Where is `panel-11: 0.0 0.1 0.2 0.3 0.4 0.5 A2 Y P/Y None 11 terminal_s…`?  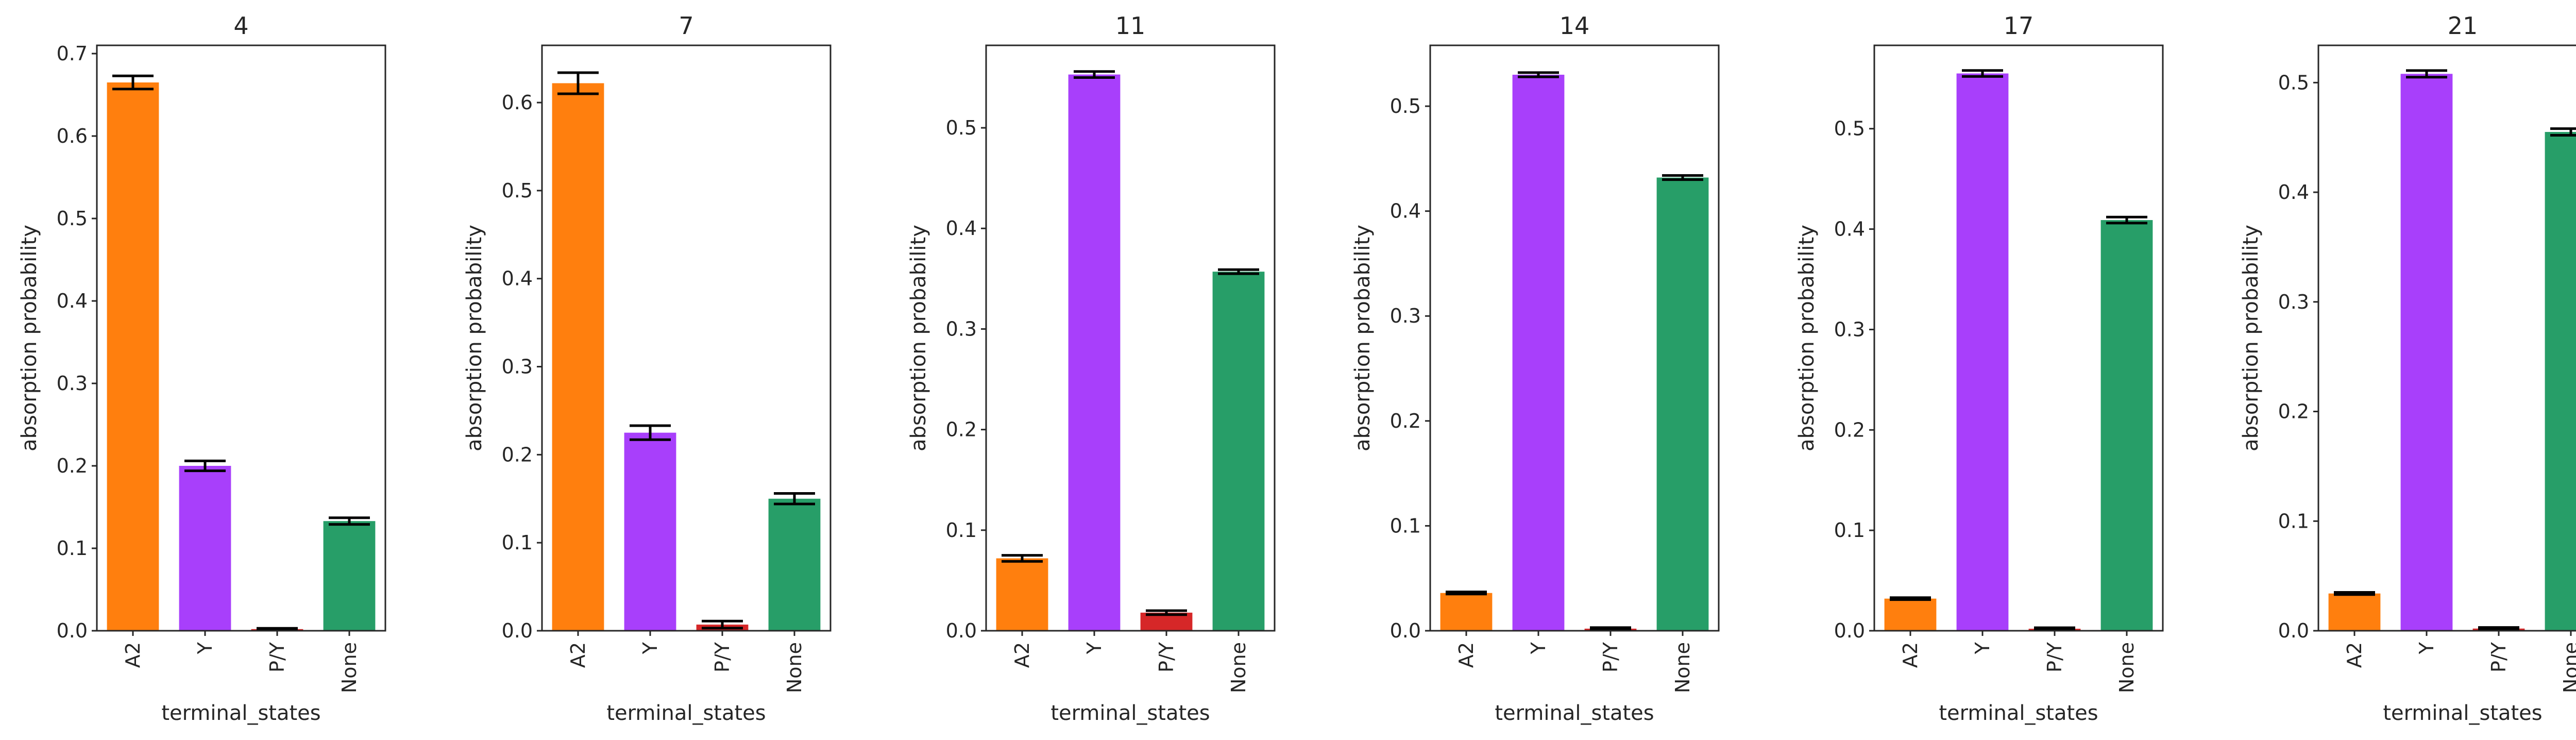
panel-11: 0.0 0.1 0.2 0.3 0.4 0.5 A2 Y P/Y None 11 terminal_s… is located at coordinates (1091, 368).